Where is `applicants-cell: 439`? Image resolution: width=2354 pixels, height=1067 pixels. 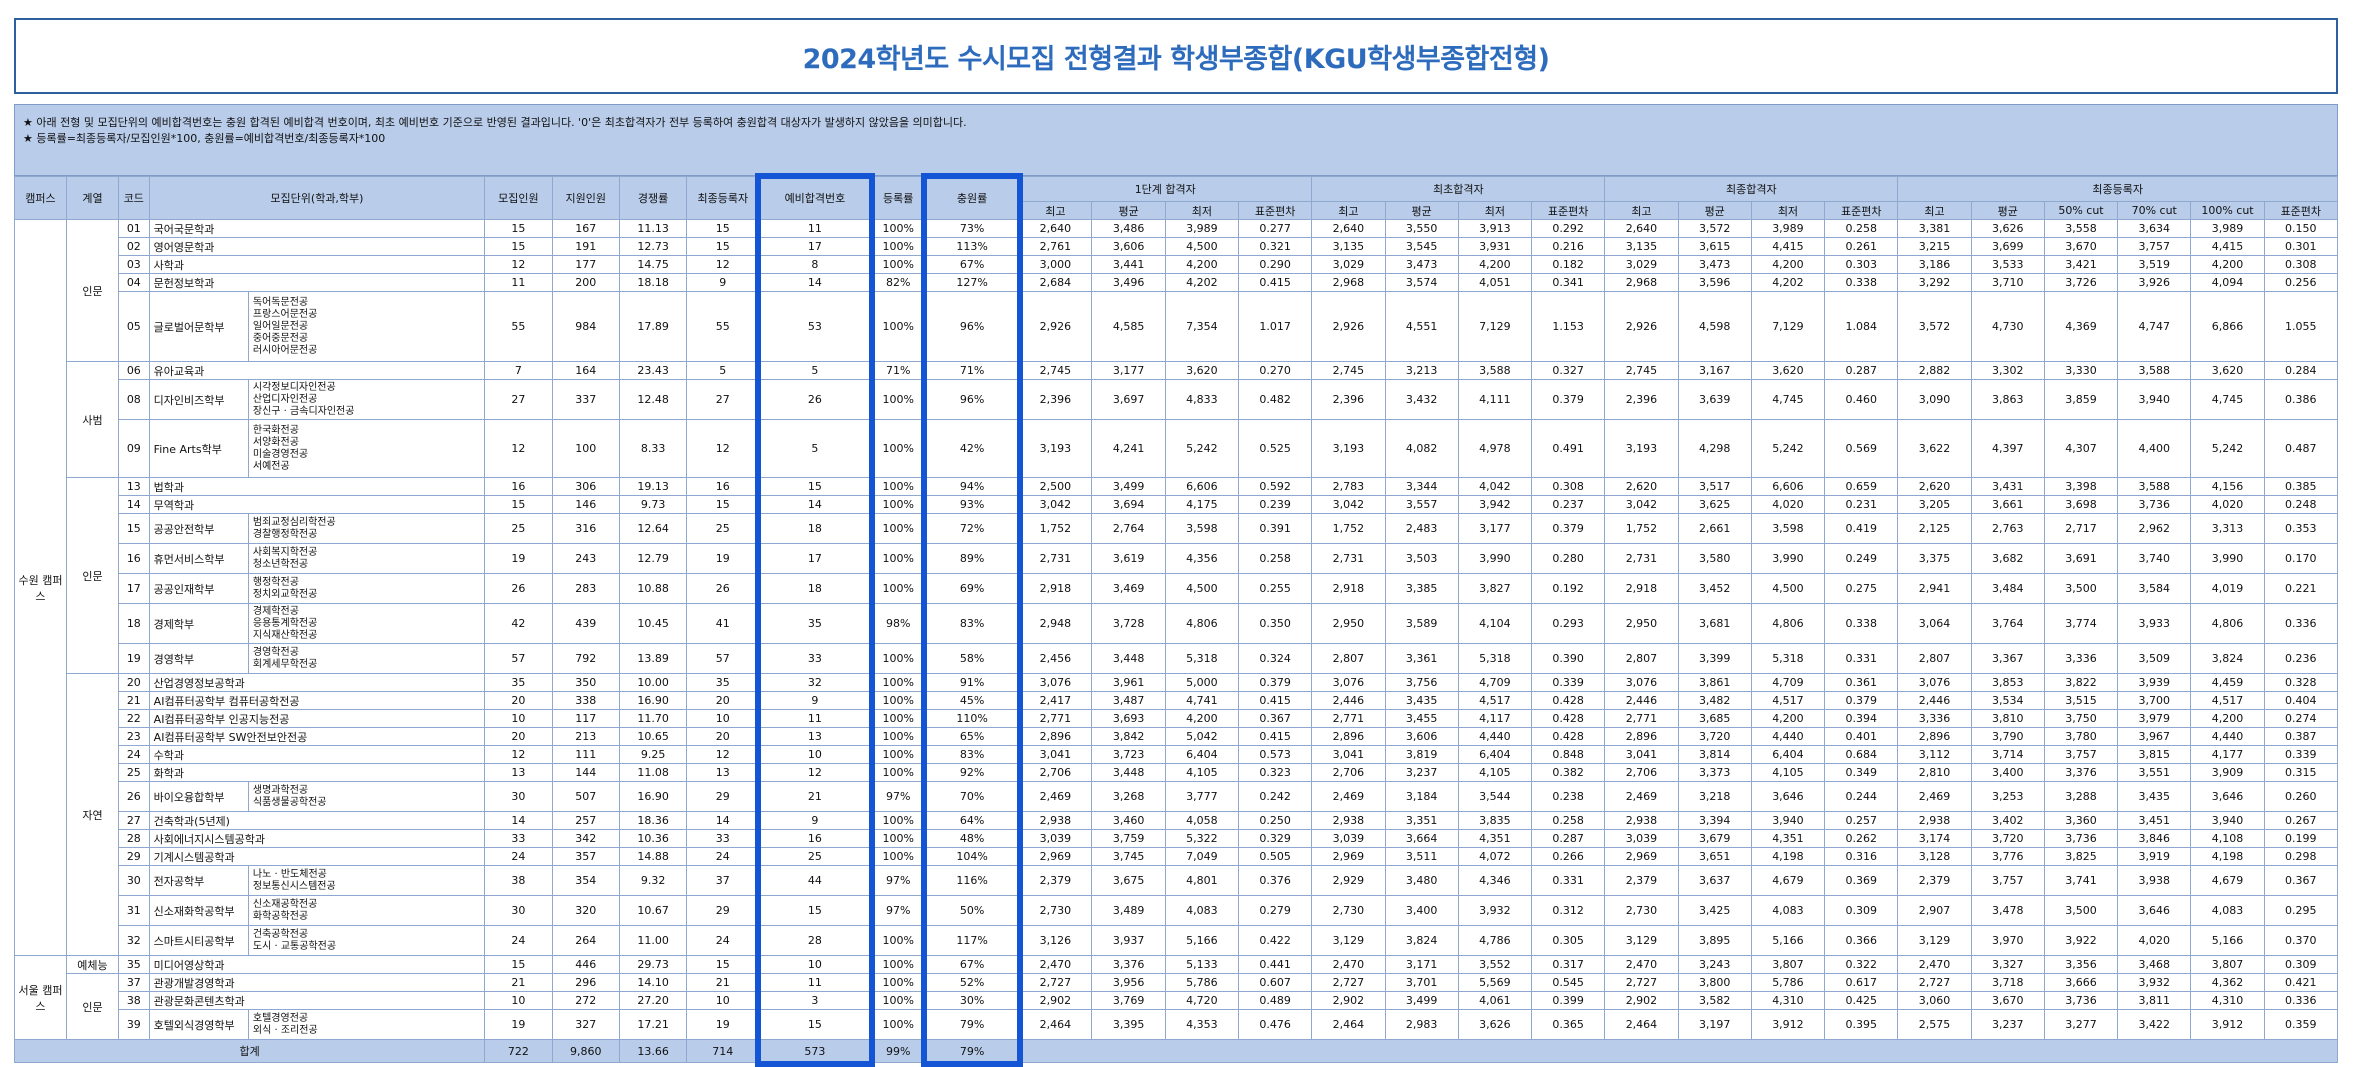
applicants-cell: 439 is located at coordinates (585, 624).